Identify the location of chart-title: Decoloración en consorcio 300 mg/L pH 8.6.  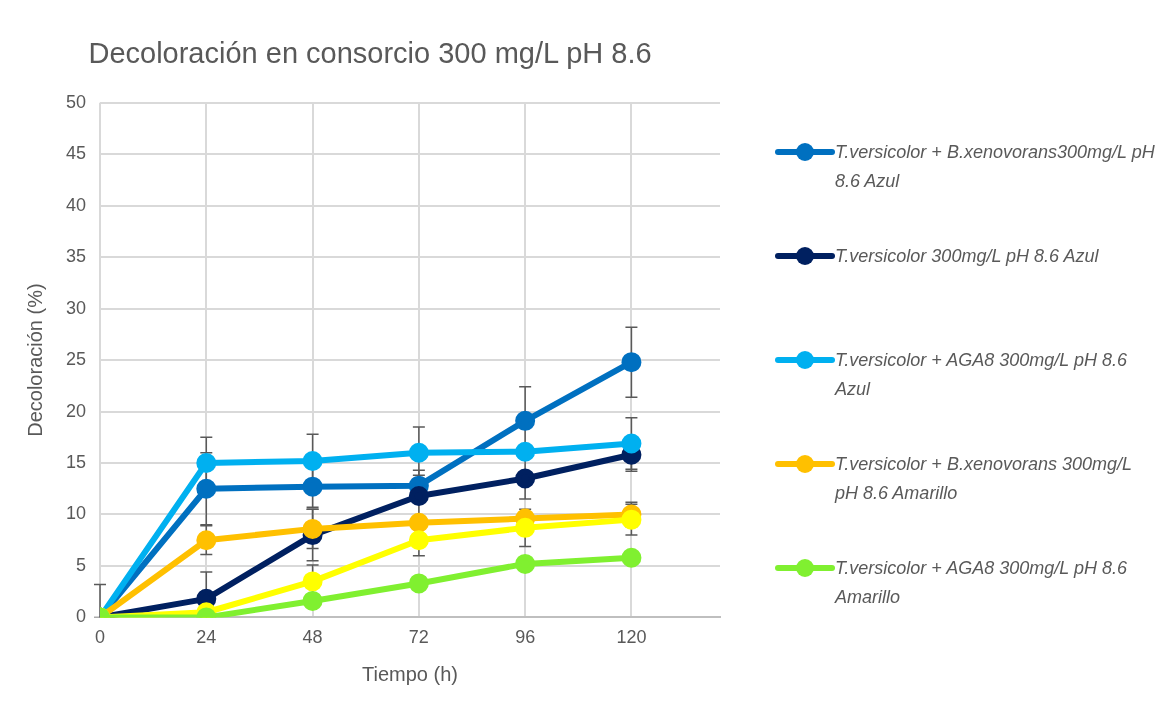
(370, 53).